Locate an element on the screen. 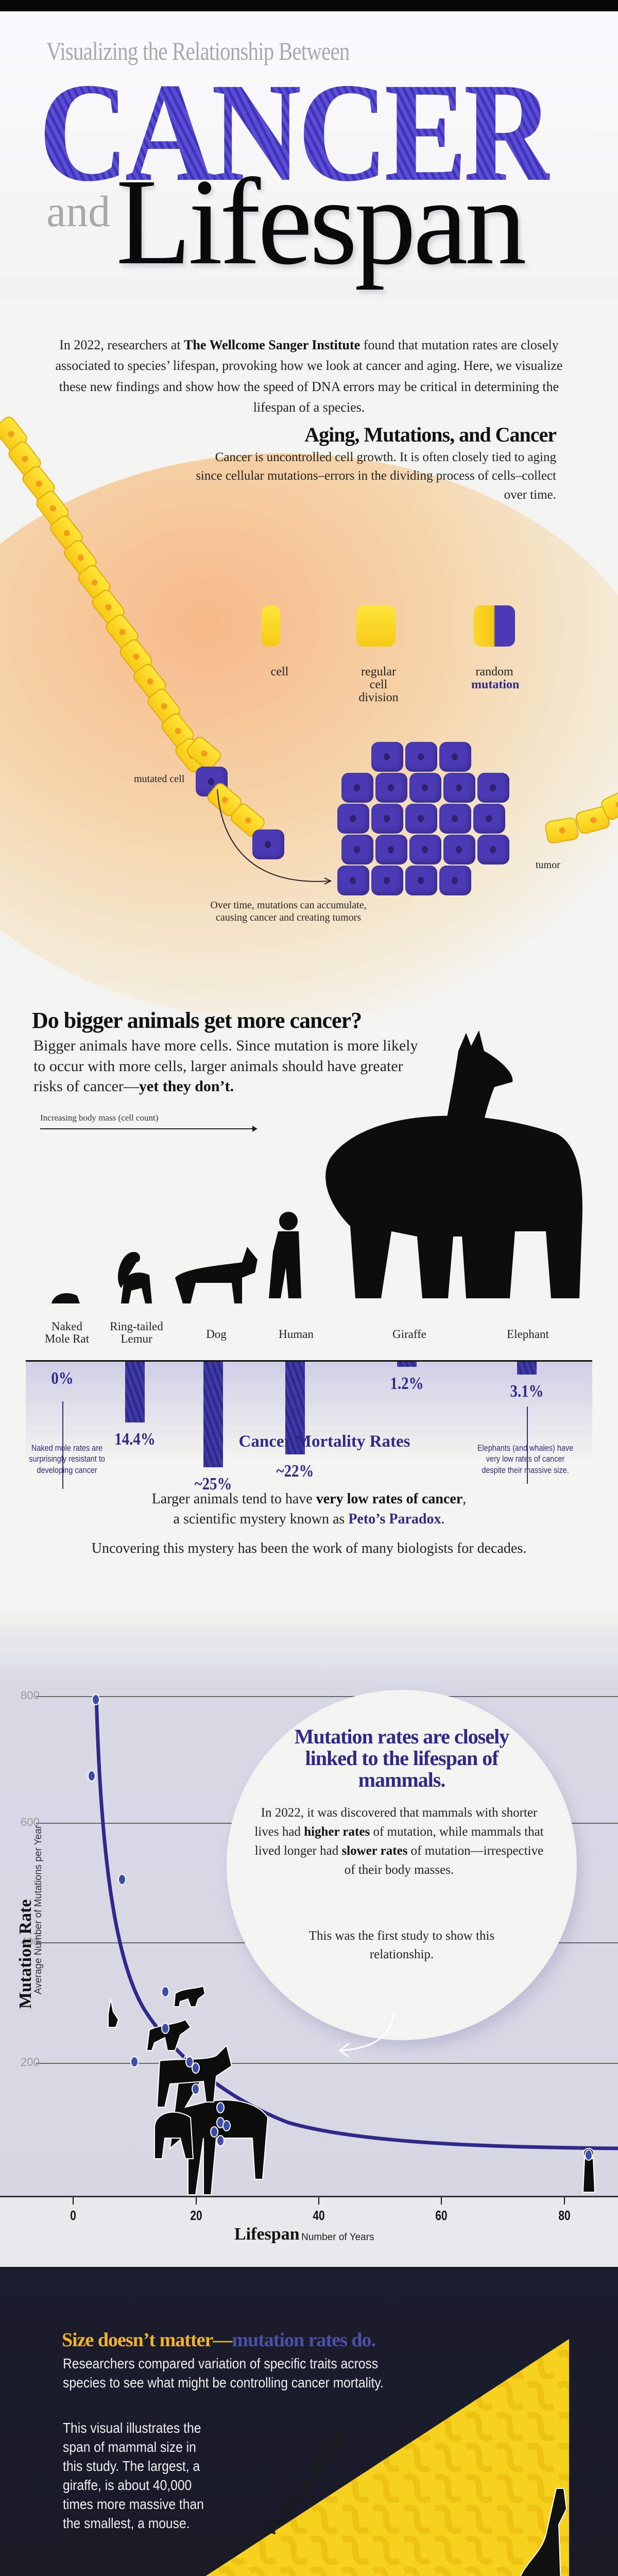  animal-label-human: Human is located at coordinates (297, 1334).